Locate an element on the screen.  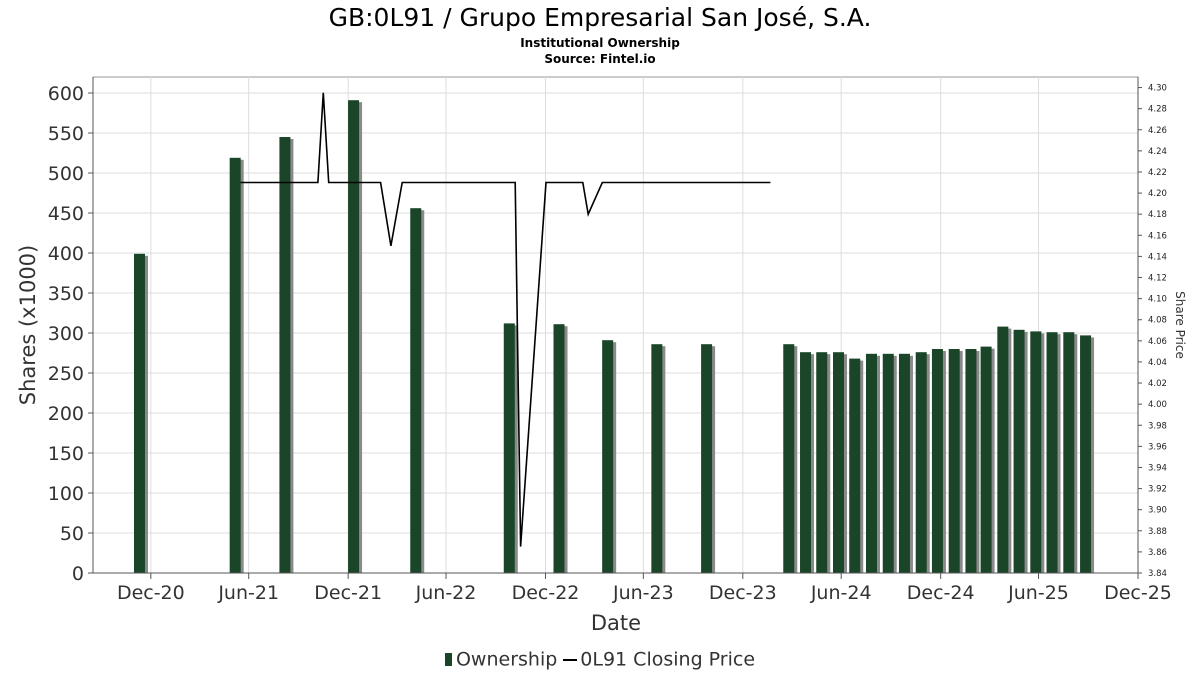
x-tick-label: Jun-25 is located at coordinates (1038, 593).